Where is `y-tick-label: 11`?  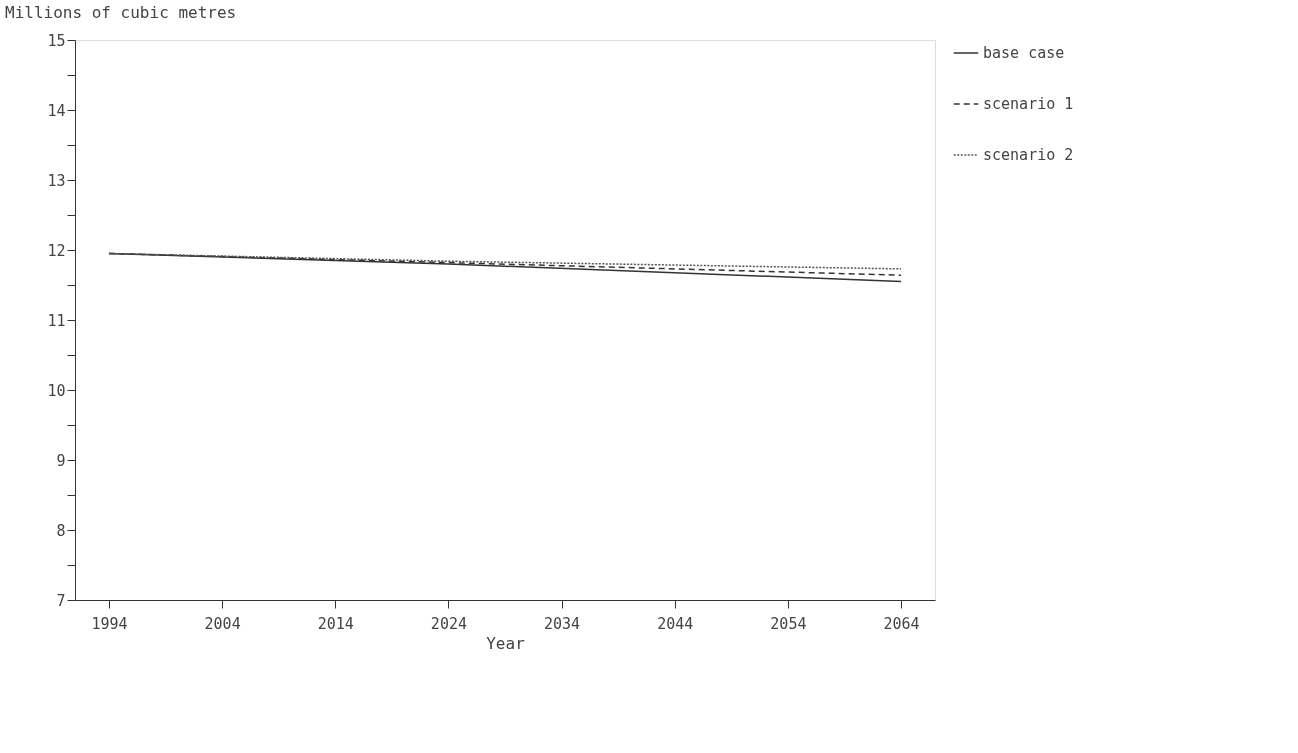 y-tick-label: 11 is located at coordinates (56, 320).